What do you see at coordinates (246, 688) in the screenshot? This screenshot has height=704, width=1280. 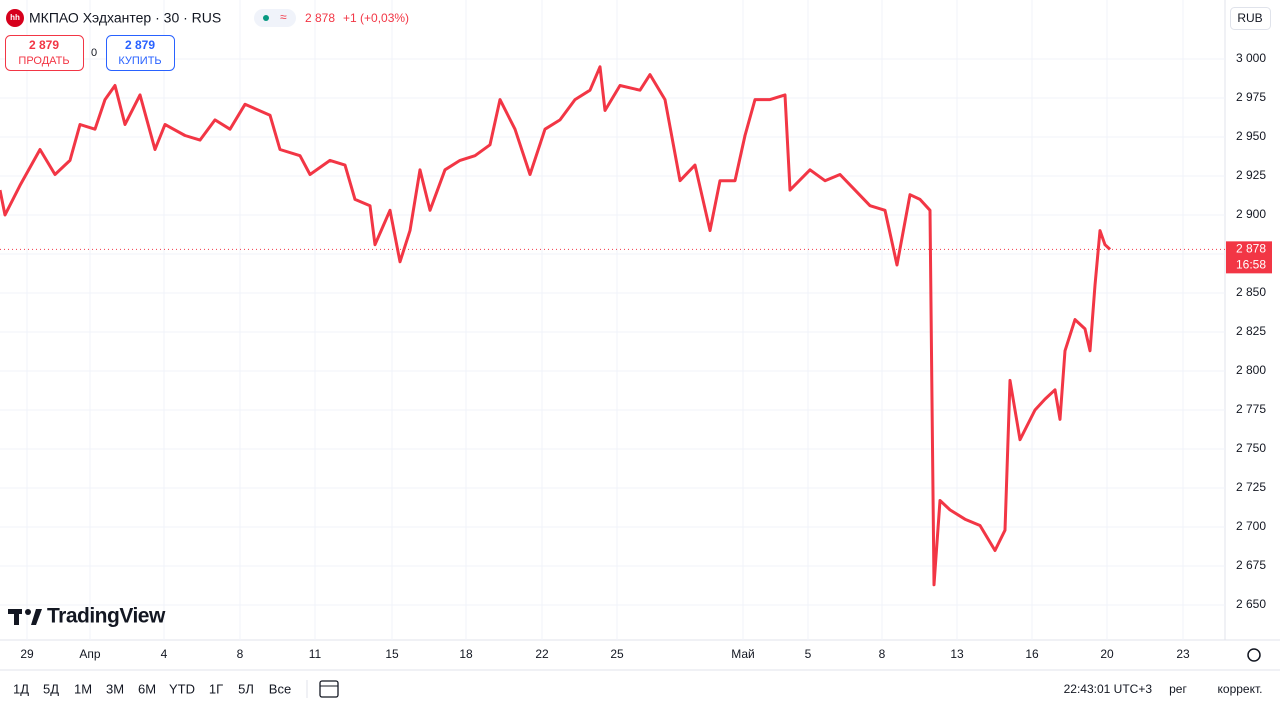 I see `period-button: 5Л` at bounding box center [246, 688].